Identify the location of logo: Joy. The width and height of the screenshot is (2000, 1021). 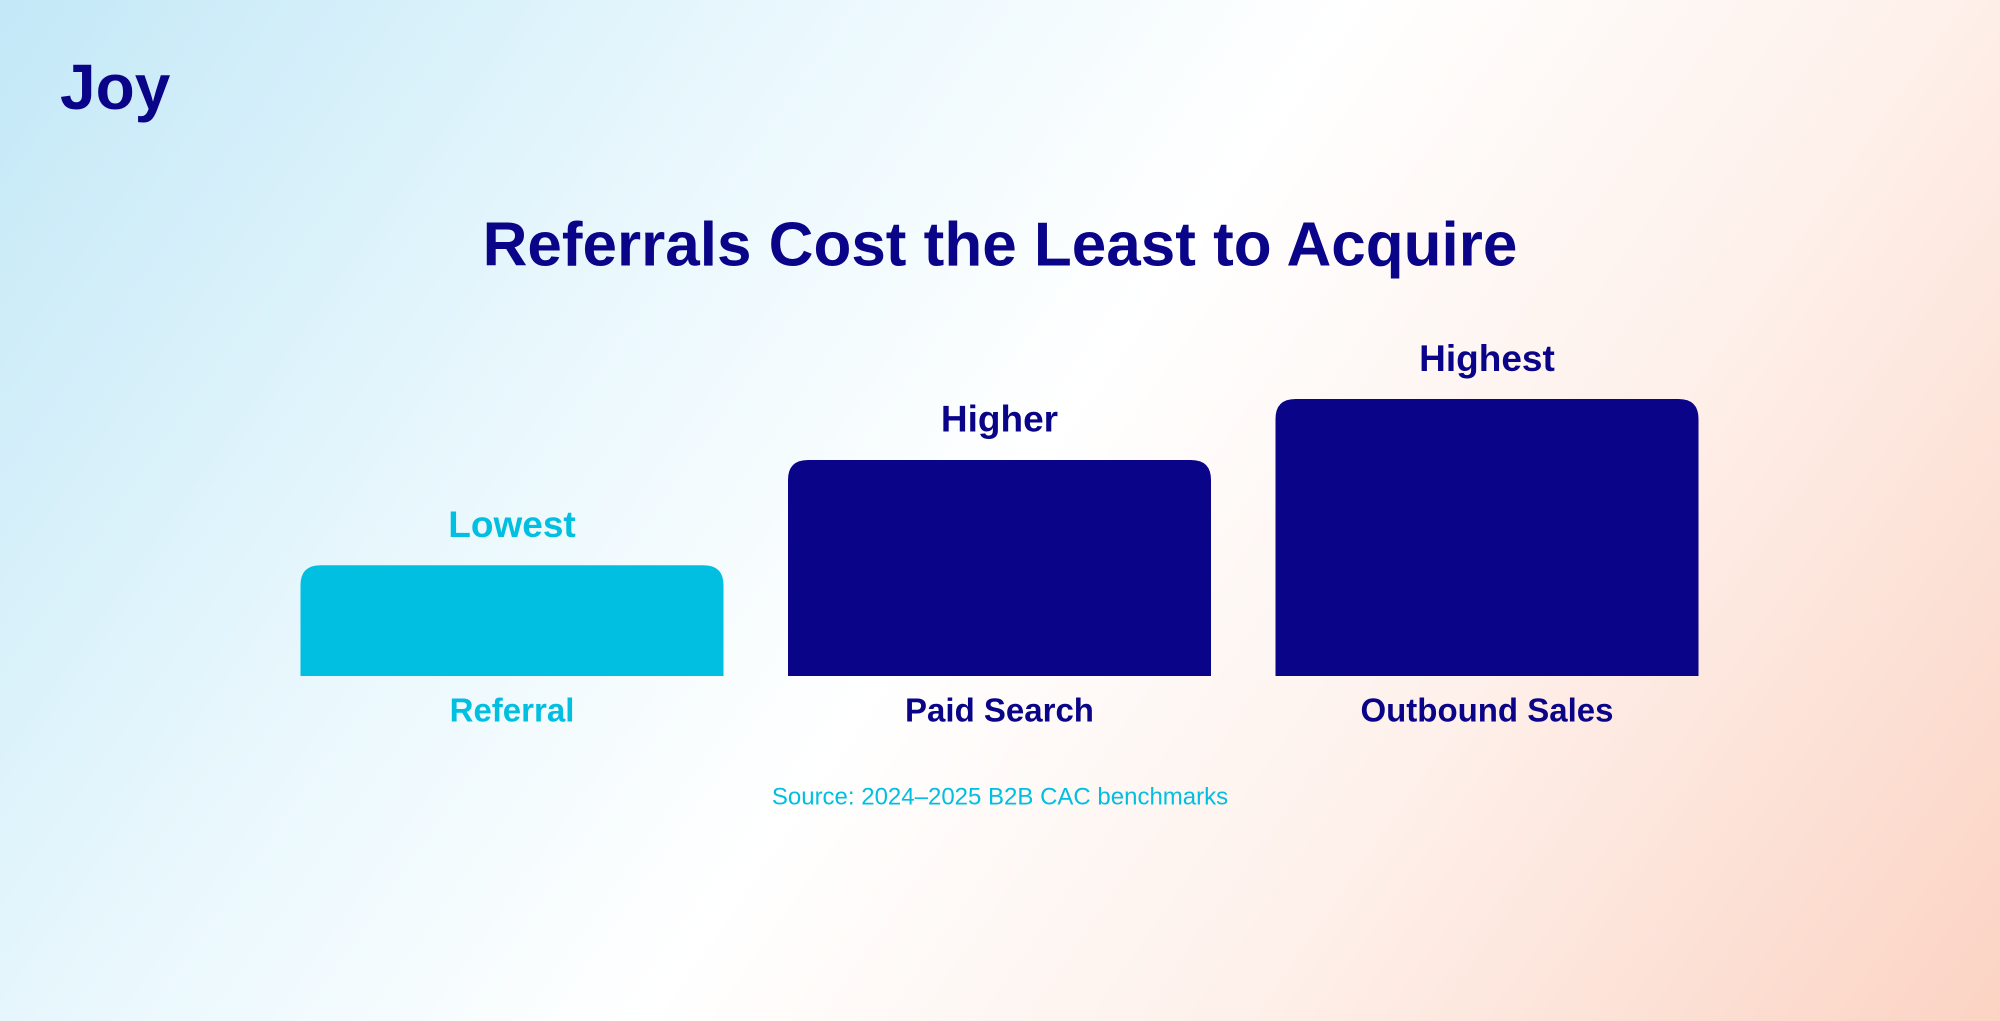
(115, 87).